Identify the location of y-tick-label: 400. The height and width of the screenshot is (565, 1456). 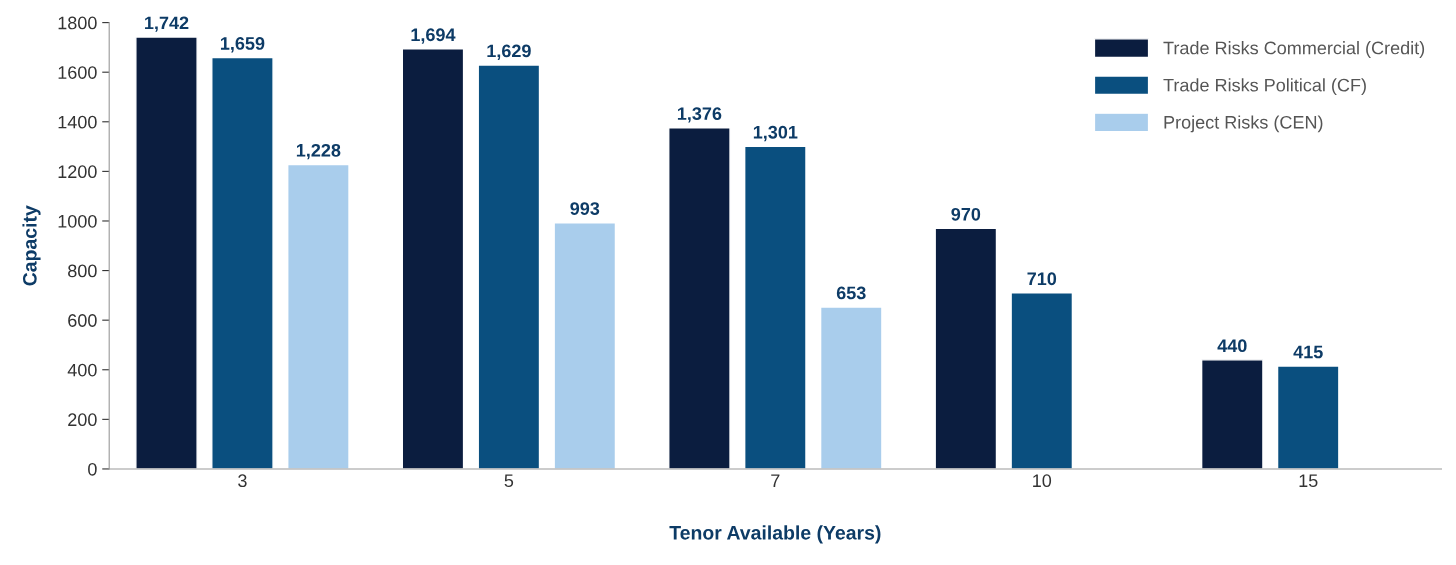
(82, 370).